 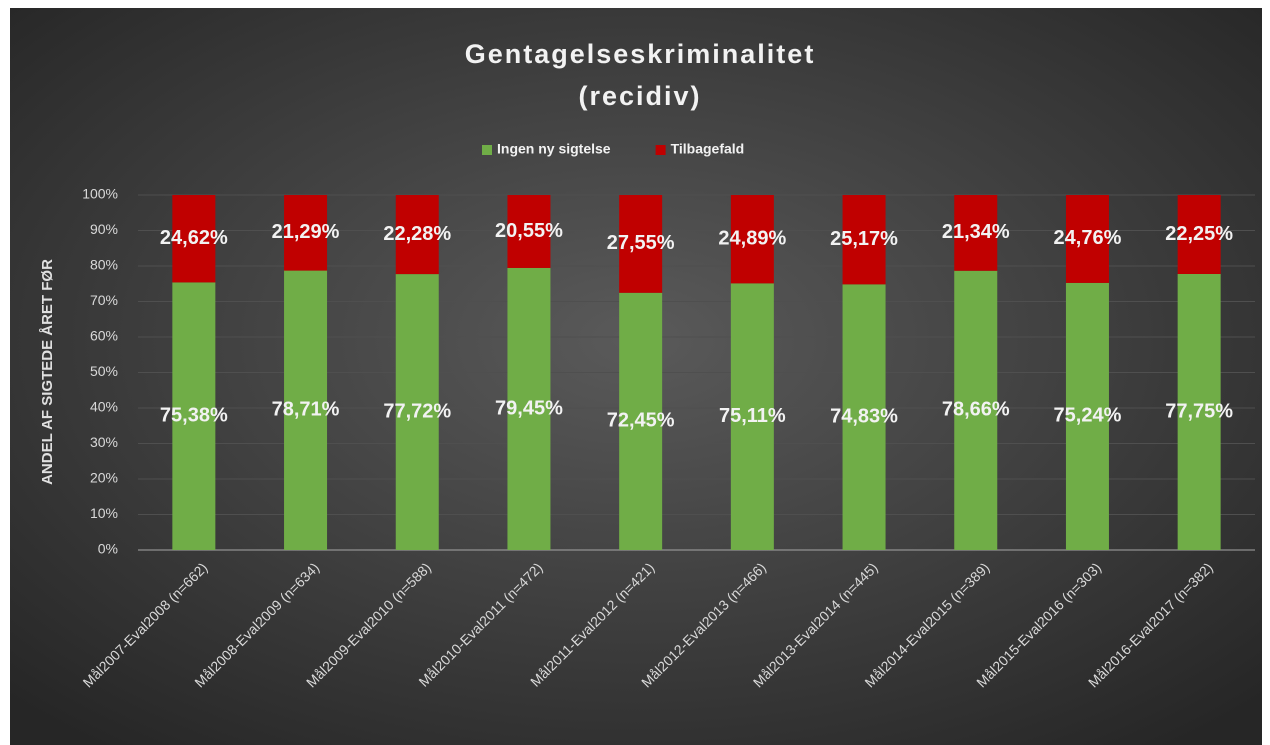 I want to click on data-label: 78,66%, so click(x=976, y=410).